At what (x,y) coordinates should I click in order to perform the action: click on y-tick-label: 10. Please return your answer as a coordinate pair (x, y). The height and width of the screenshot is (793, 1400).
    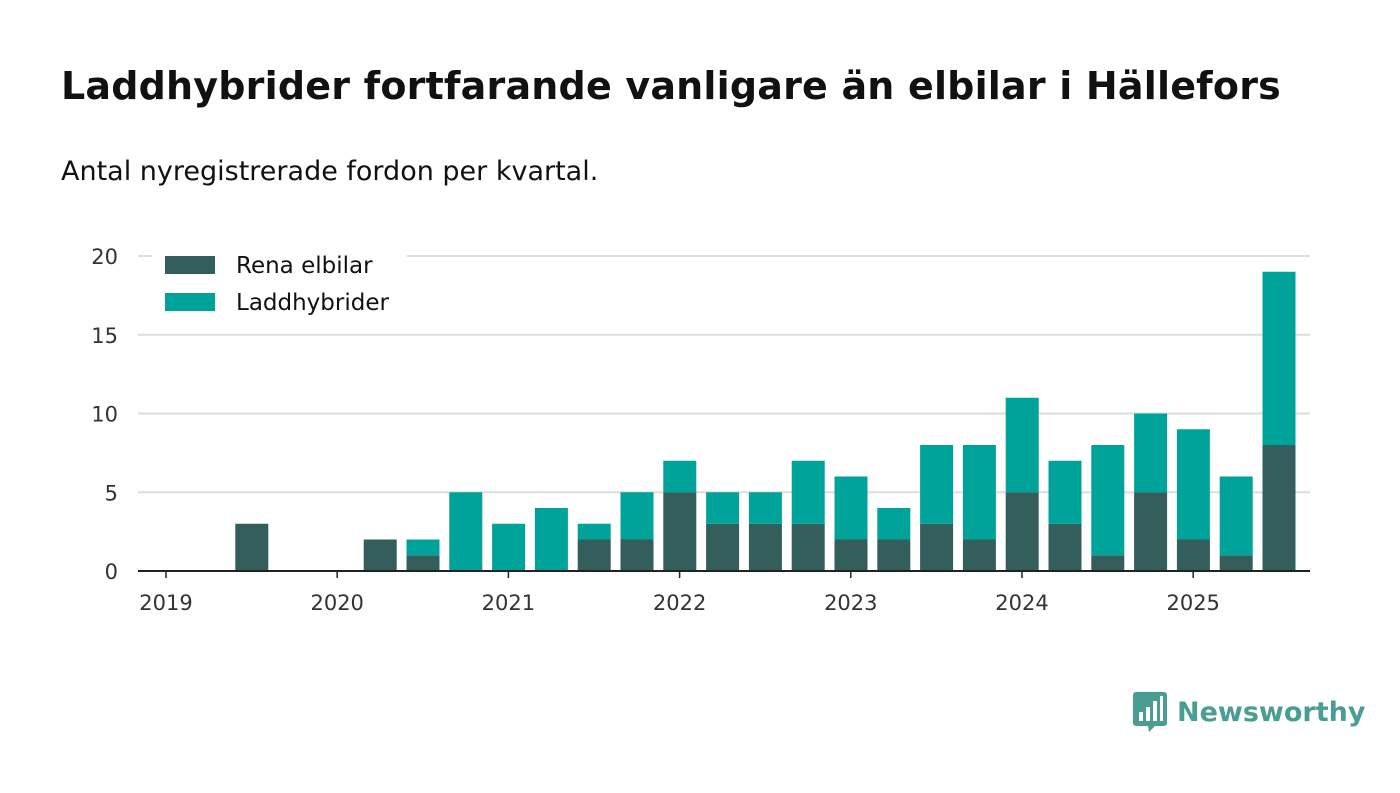
    Looking at the image, I should click on (104, 415).